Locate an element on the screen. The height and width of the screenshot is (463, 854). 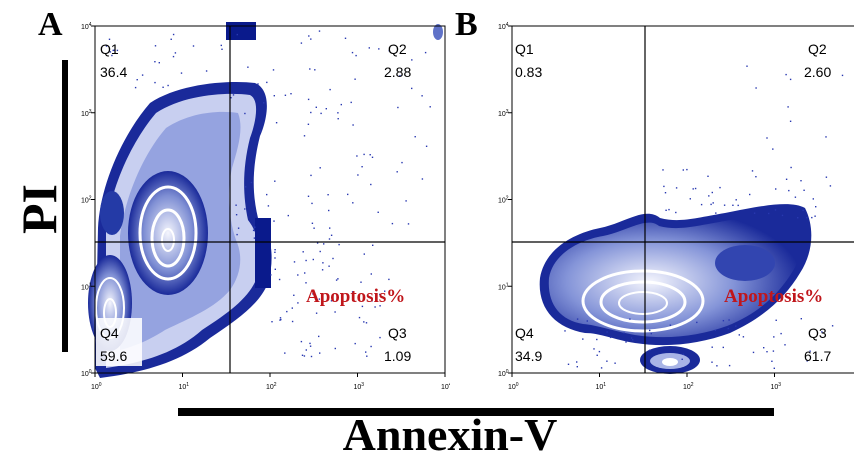
quadrant-q3-value-a: 1.09 is located at coordinates (398, 356).